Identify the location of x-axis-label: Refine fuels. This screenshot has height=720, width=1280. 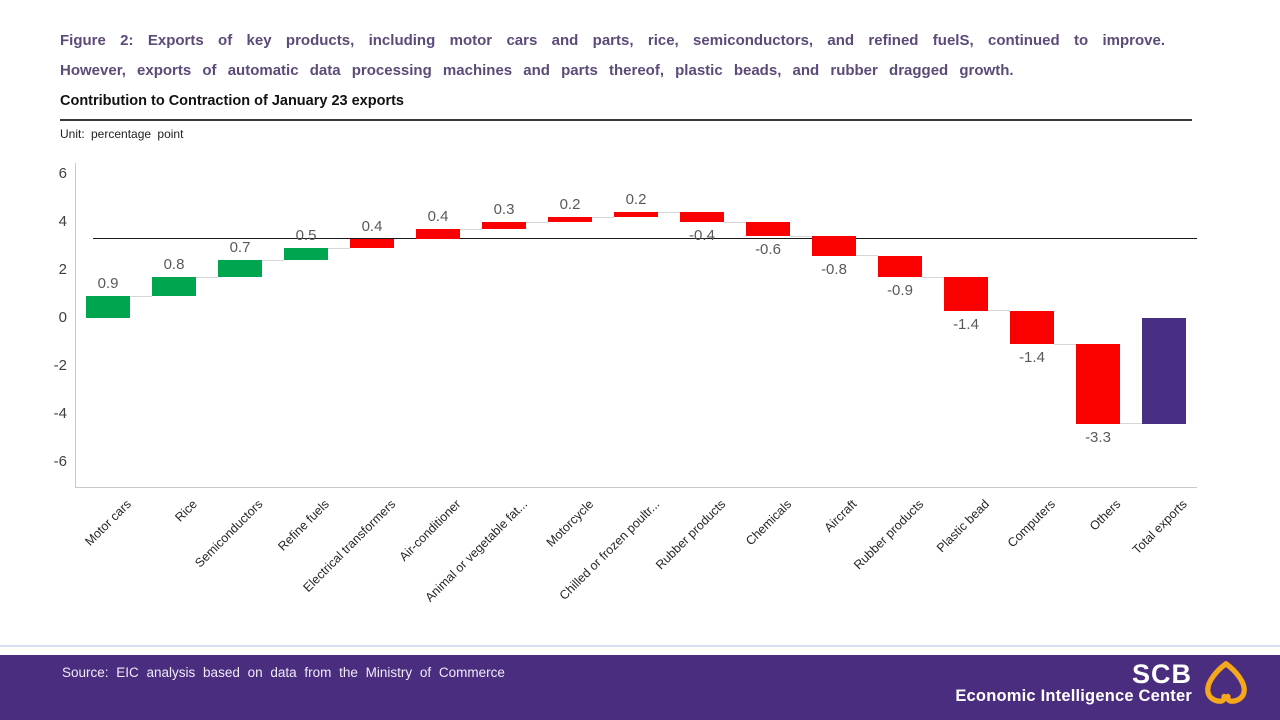
(303, 525).